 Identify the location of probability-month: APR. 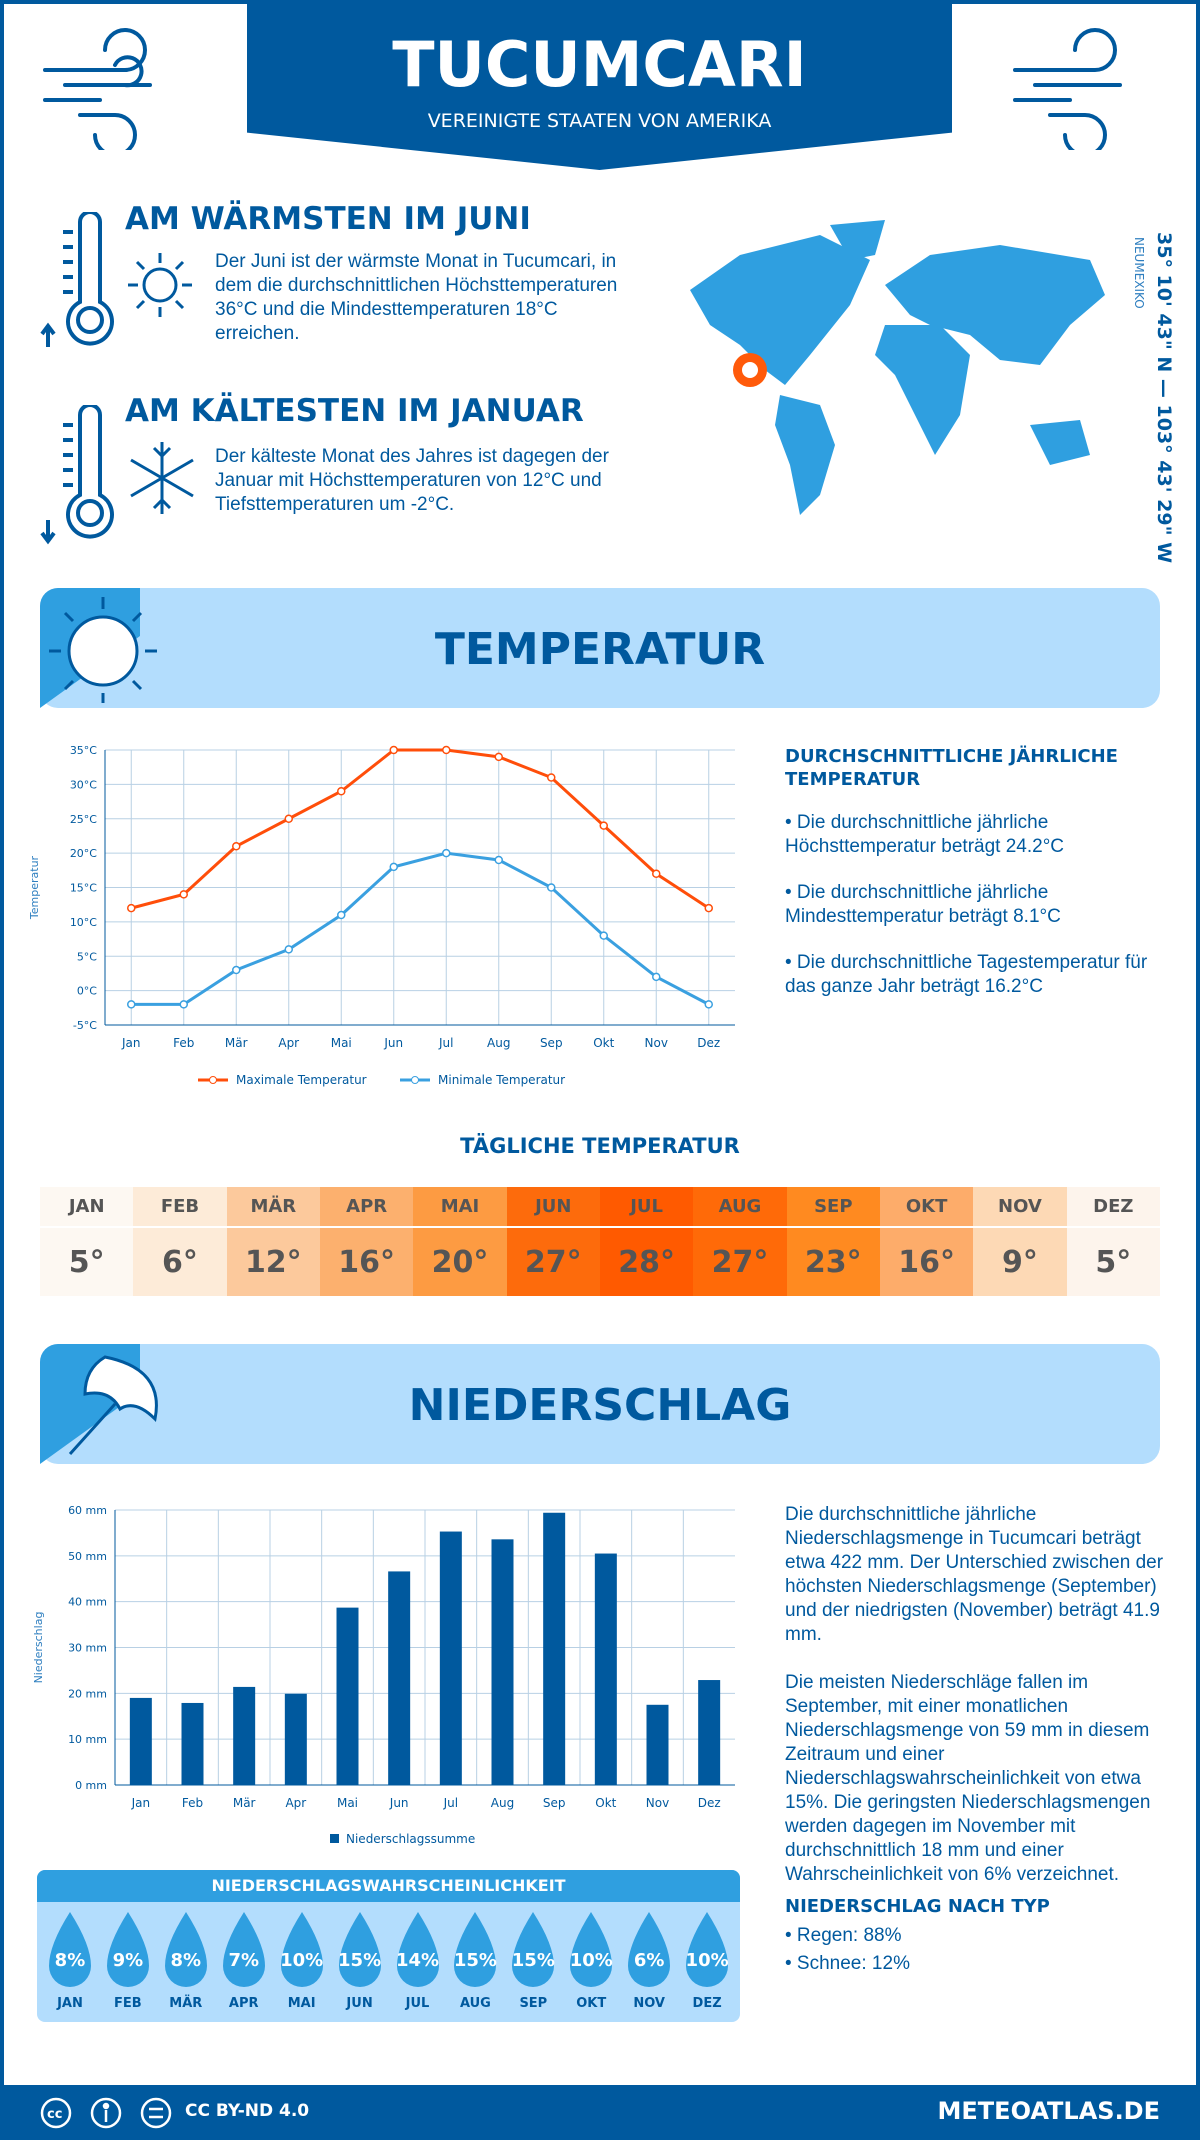
(243, 2003).